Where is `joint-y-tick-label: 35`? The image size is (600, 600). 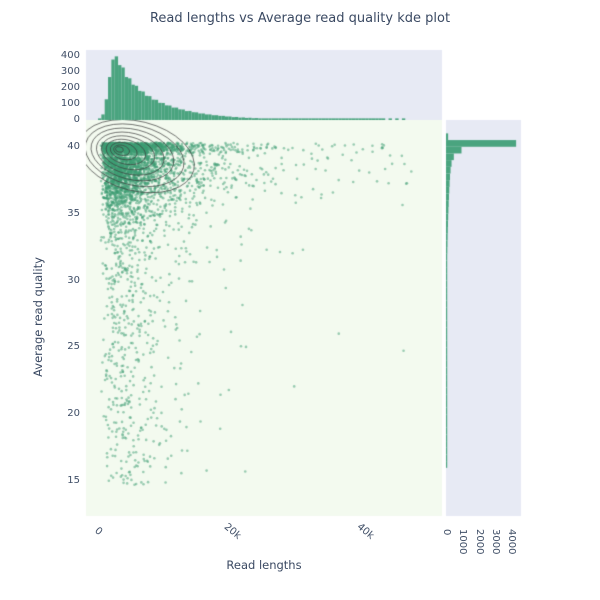
joint-y-tick-label: 35 is located at coordinates (73, 213).